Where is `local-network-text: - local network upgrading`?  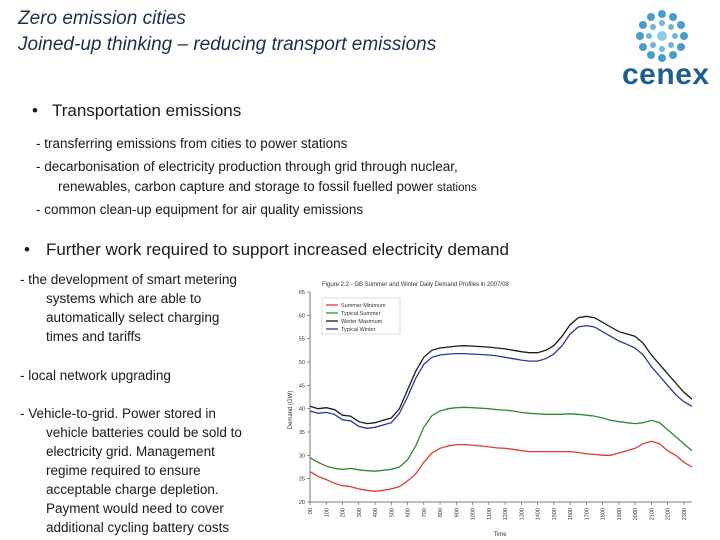 local-network-text: - local network upgrading is located at coordinates (155, 375).